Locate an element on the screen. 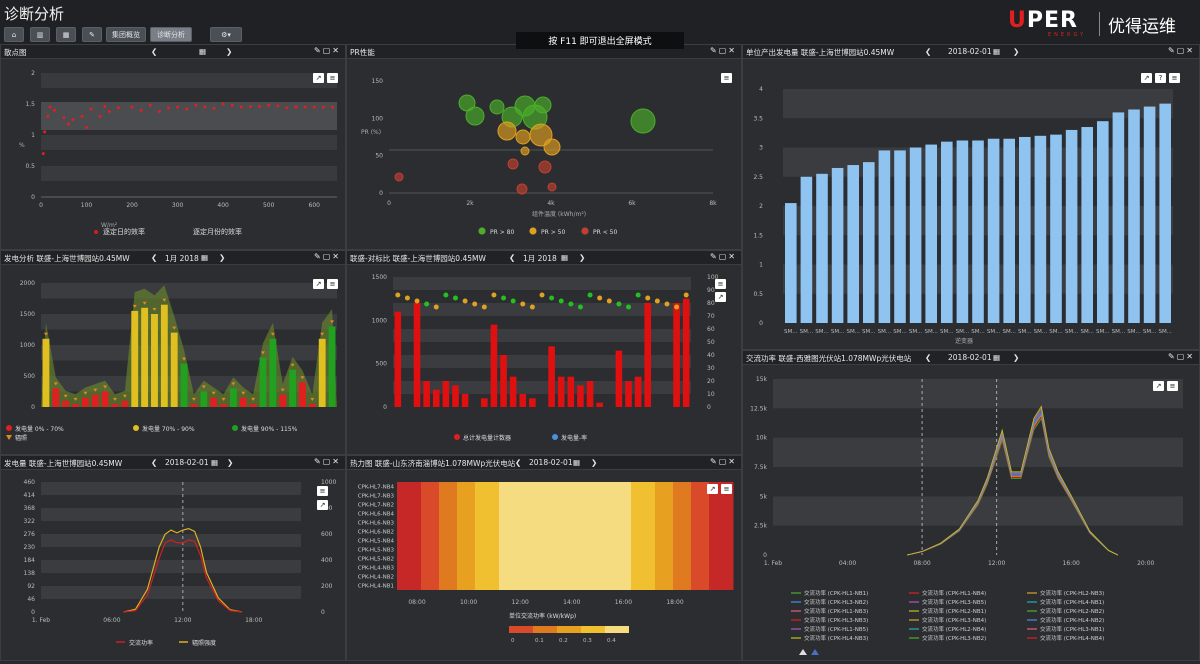 The image size is (1200, 664). help-icon: ? is located at coordinates (1160, 78).